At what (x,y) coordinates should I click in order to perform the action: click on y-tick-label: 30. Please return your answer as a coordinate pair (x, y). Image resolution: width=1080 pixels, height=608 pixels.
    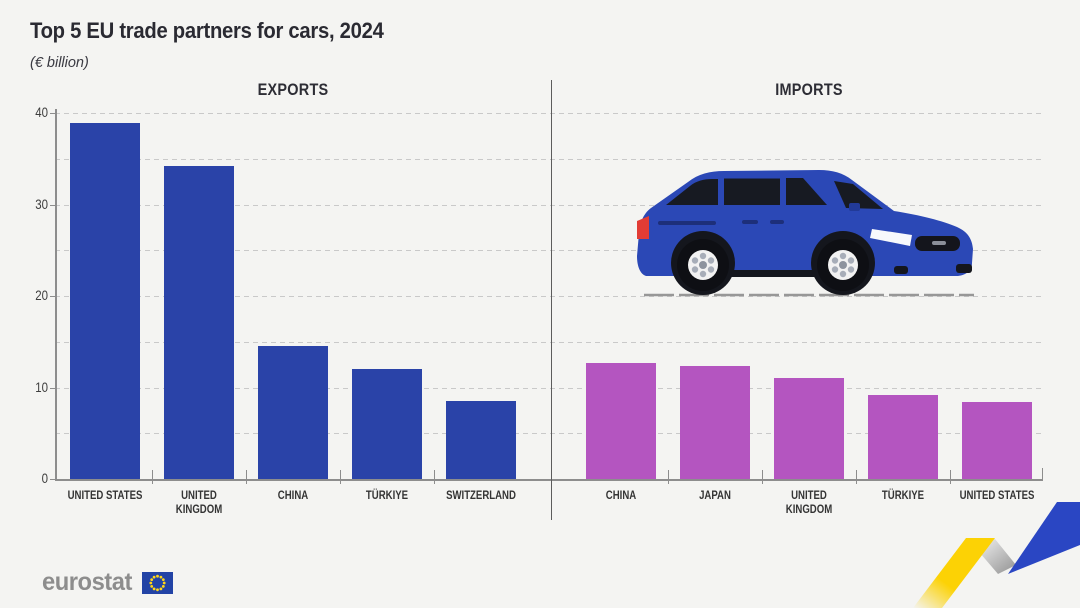
    Looking at the image, I should click on (41, 204).